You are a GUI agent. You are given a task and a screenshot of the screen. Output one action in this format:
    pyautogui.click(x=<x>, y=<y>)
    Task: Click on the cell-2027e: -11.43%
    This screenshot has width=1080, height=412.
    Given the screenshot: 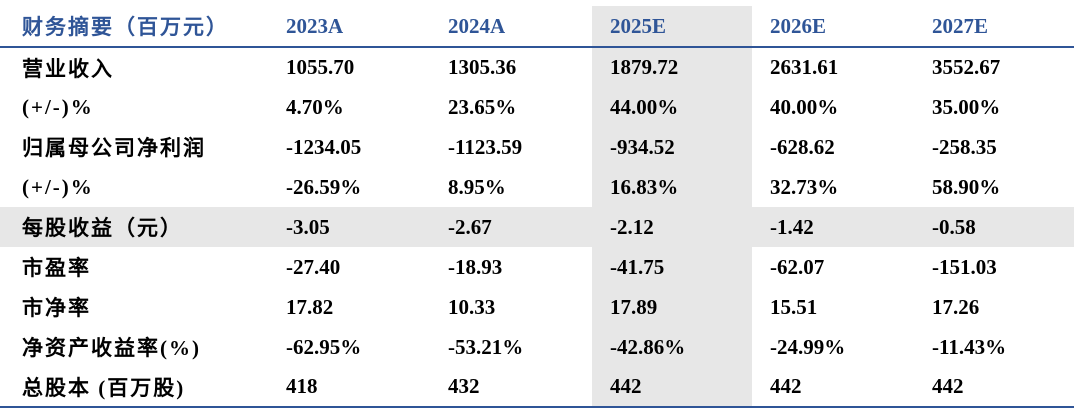 What is the action you would take?
    pyautogui.click(x=969, y=346)
    